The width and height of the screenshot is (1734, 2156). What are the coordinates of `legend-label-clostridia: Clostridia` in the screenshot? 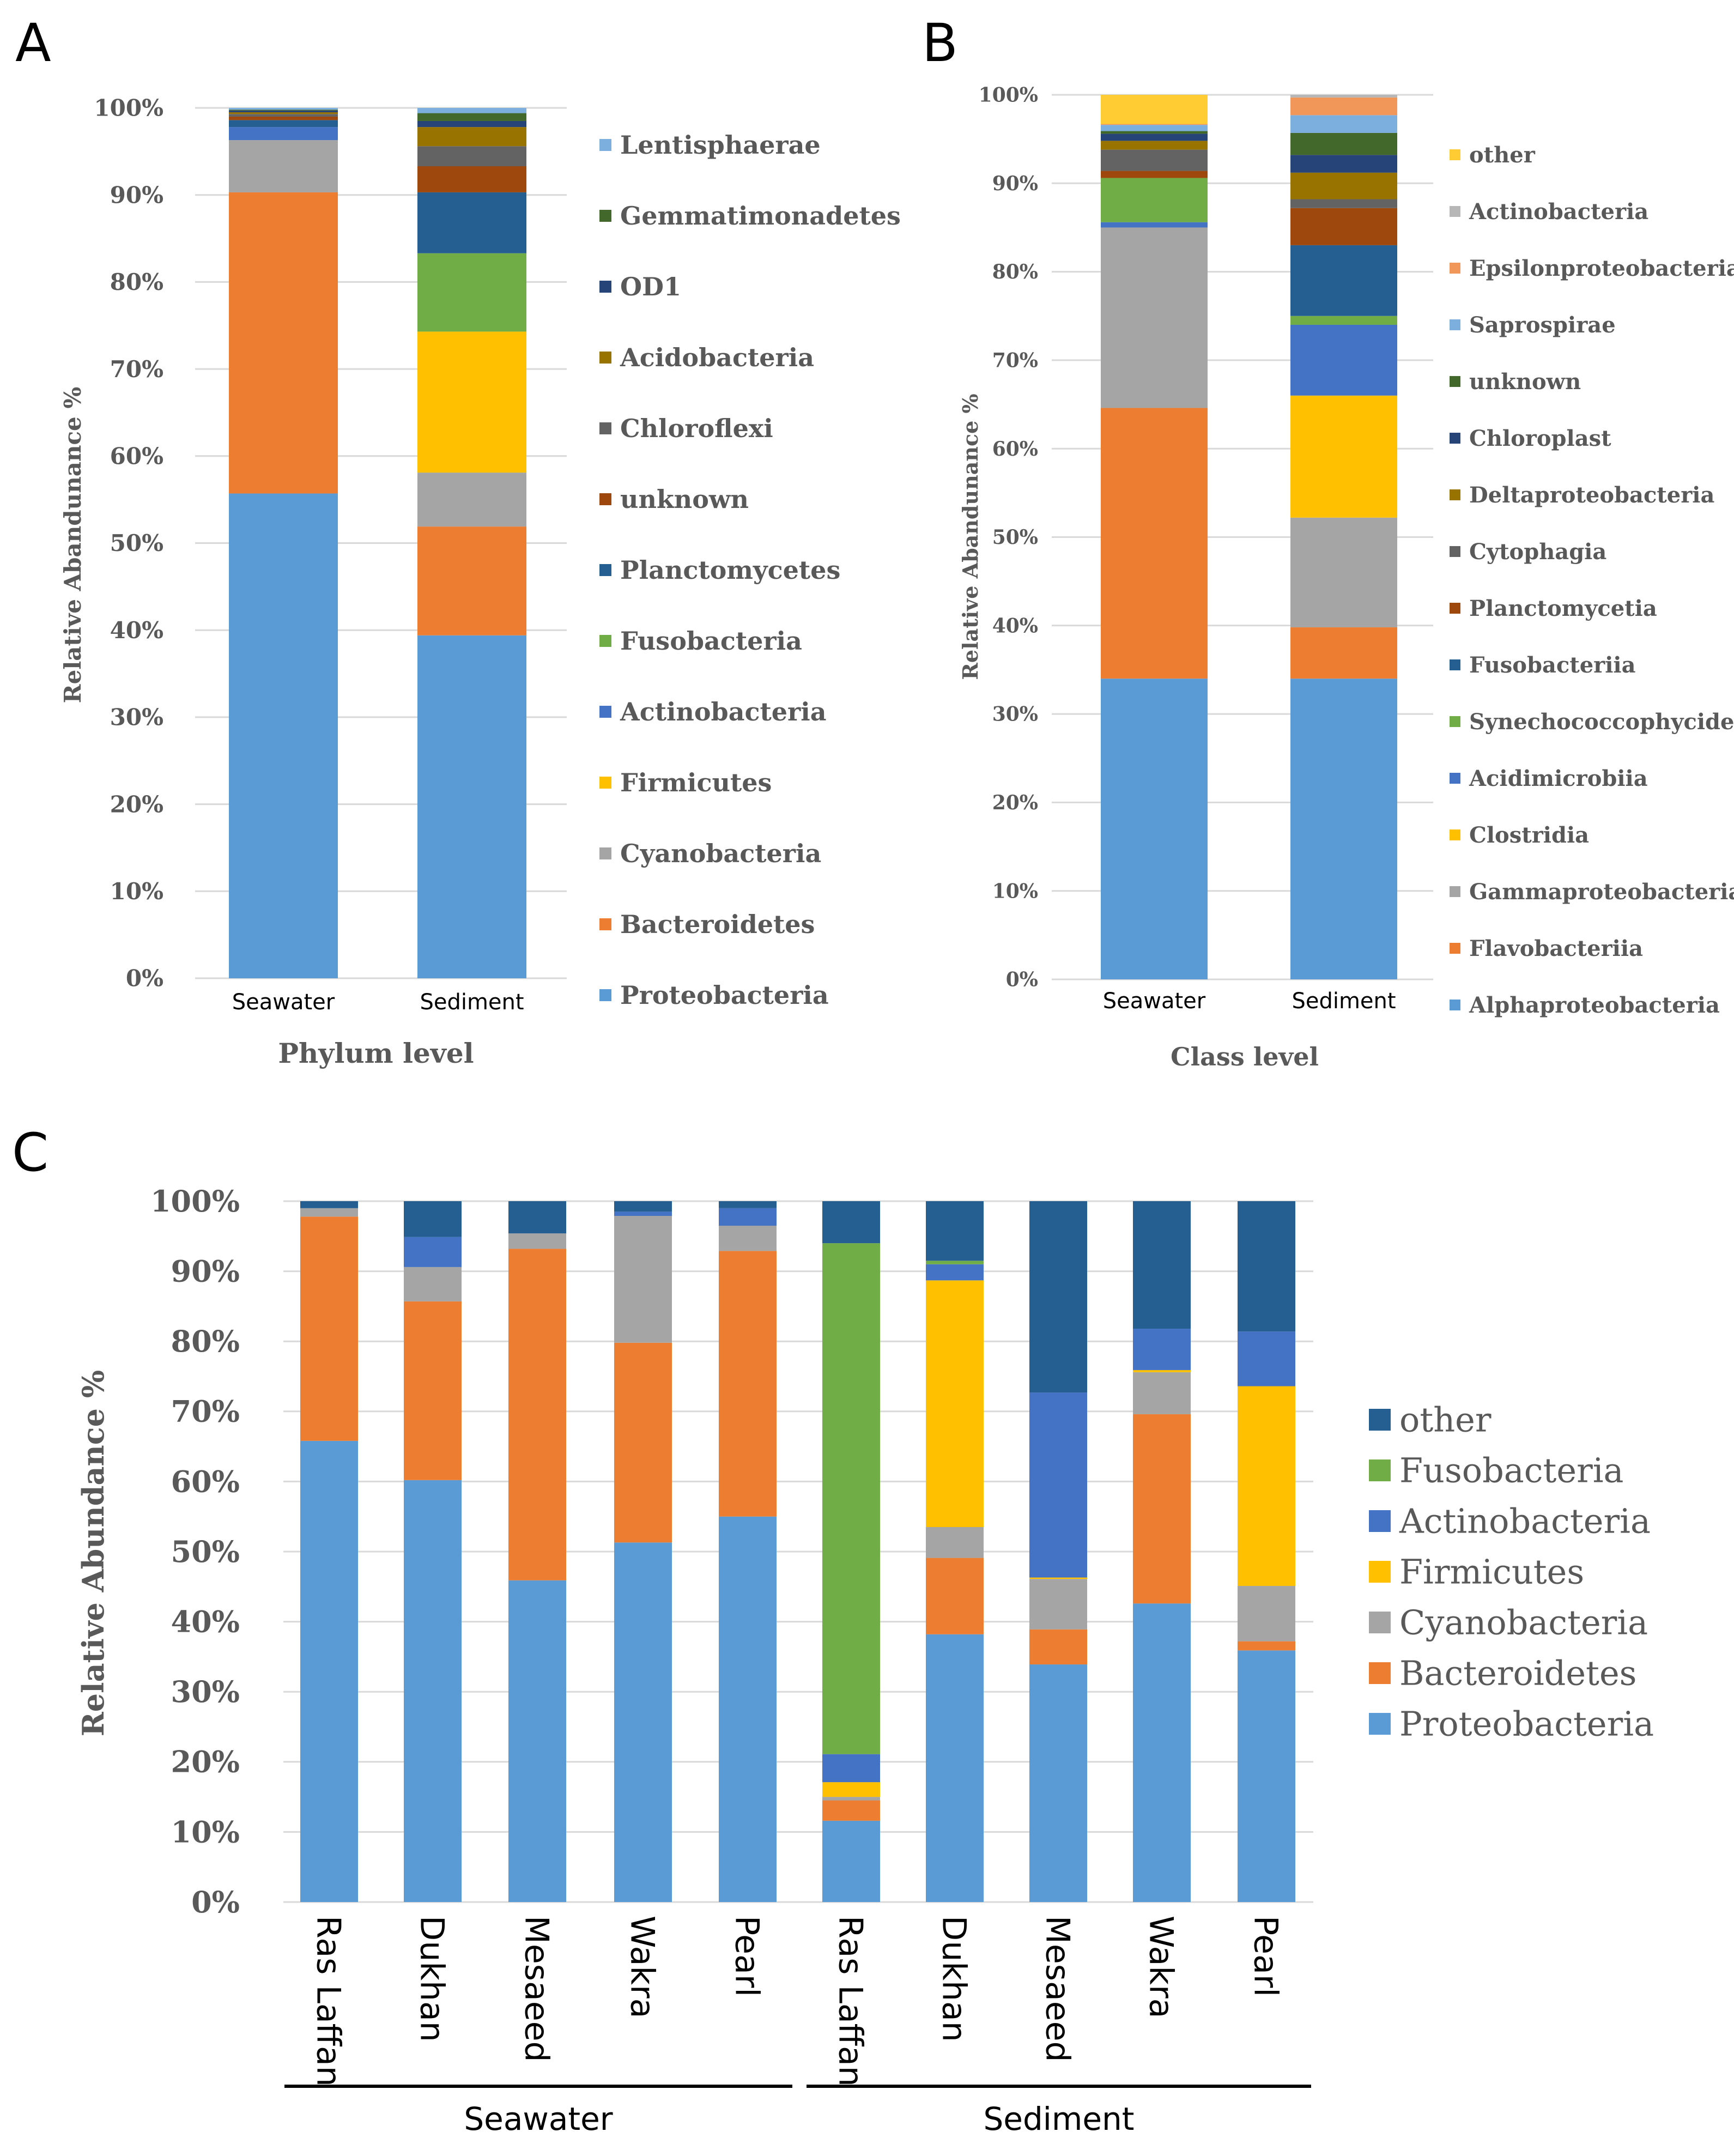 It's located at (1529, 835).